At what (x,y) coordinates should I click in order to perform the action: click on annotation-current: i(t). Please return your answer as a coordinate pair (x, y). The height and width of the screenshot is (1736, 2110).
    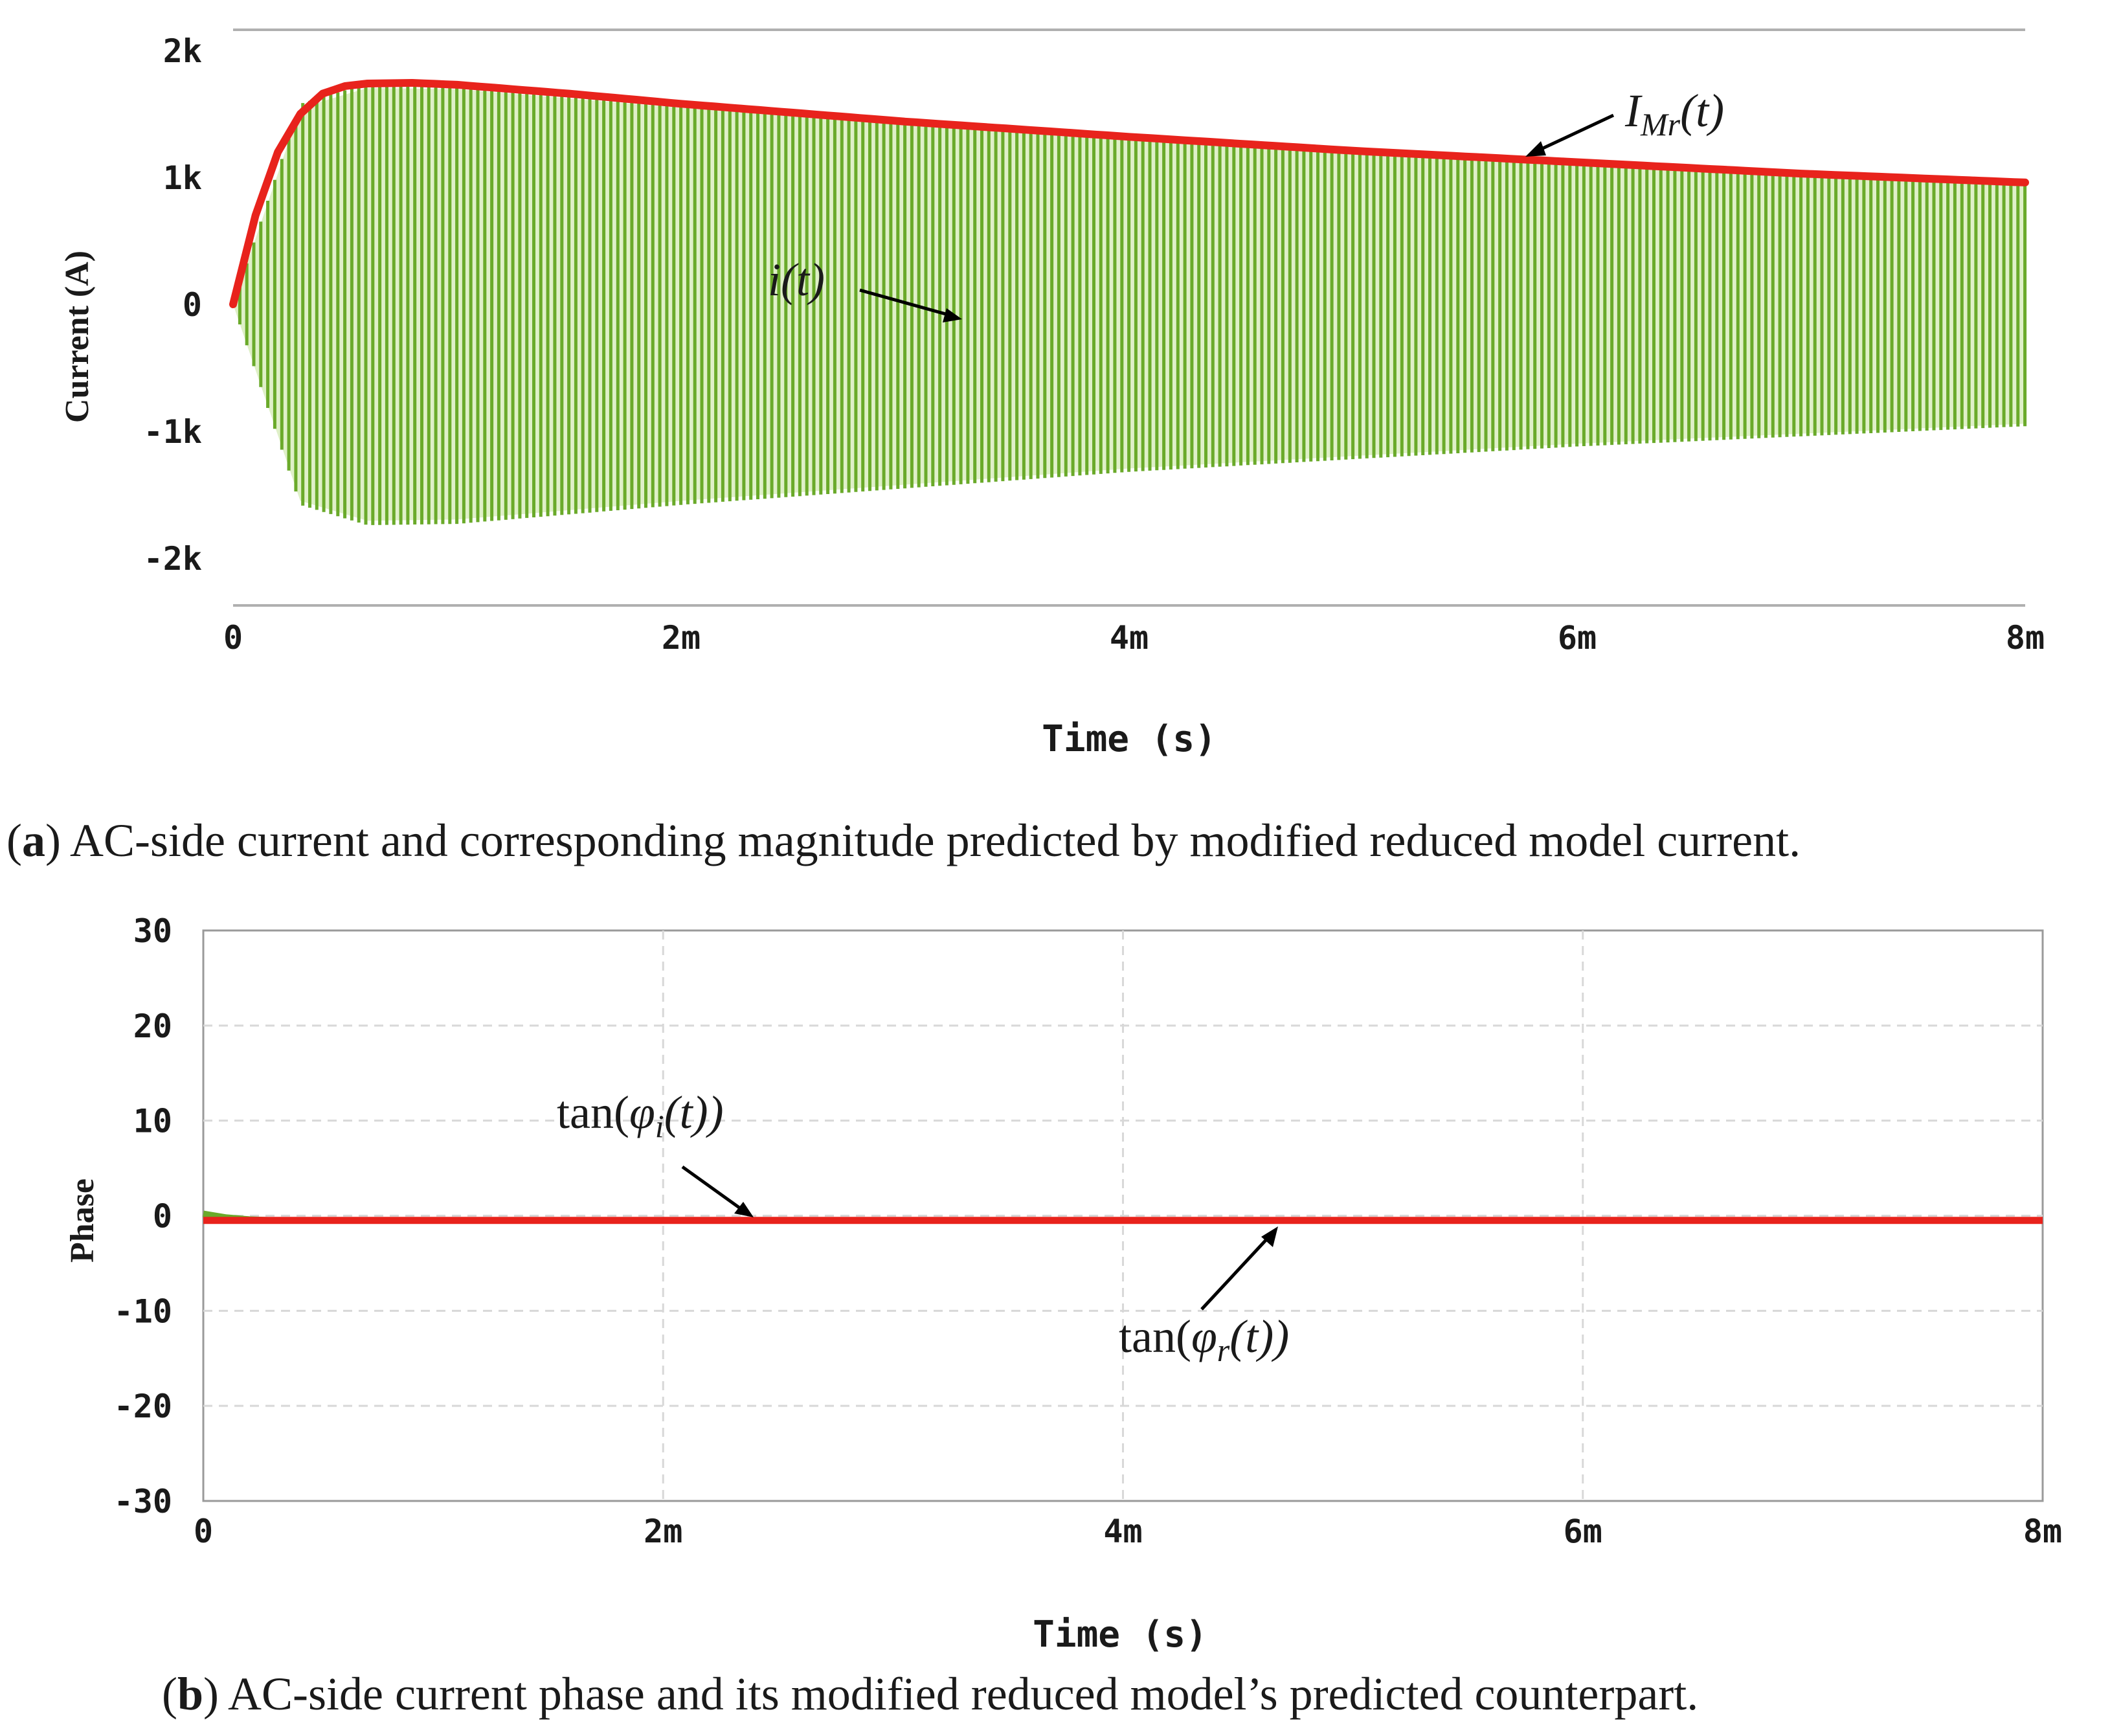
    Looking at the image, I should click on (865, 288).